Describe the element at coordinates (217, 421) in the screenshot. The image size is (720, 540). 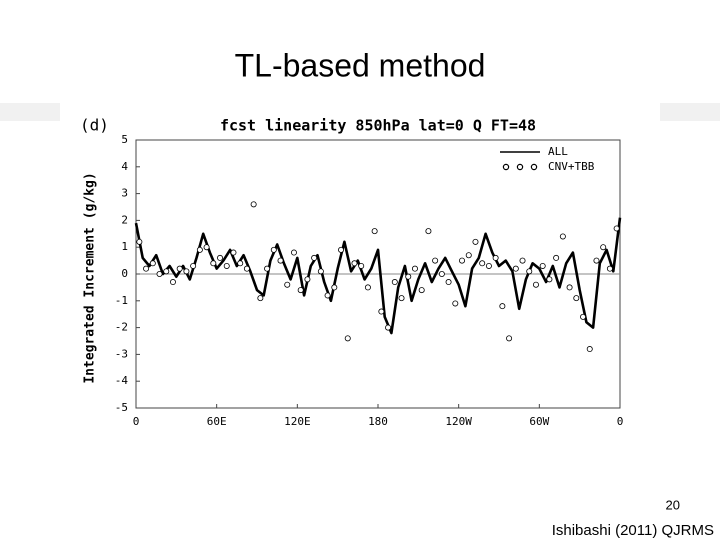
I see `x-tick-label: 60E` at that location.